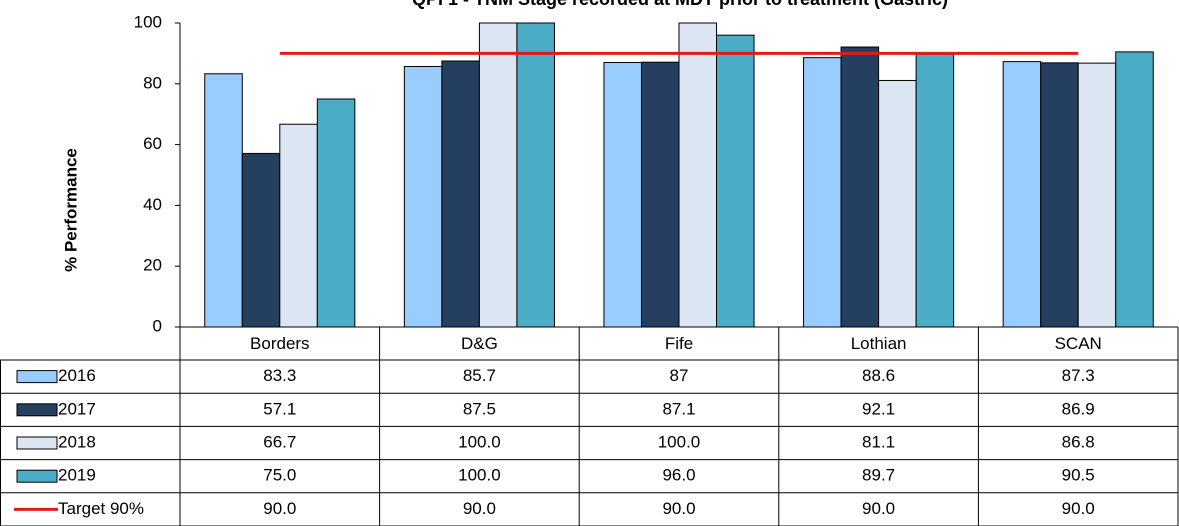  Describe the element at coordinates (157, 325) in the screenshot. I see `y-tick-label: 0` at that location.